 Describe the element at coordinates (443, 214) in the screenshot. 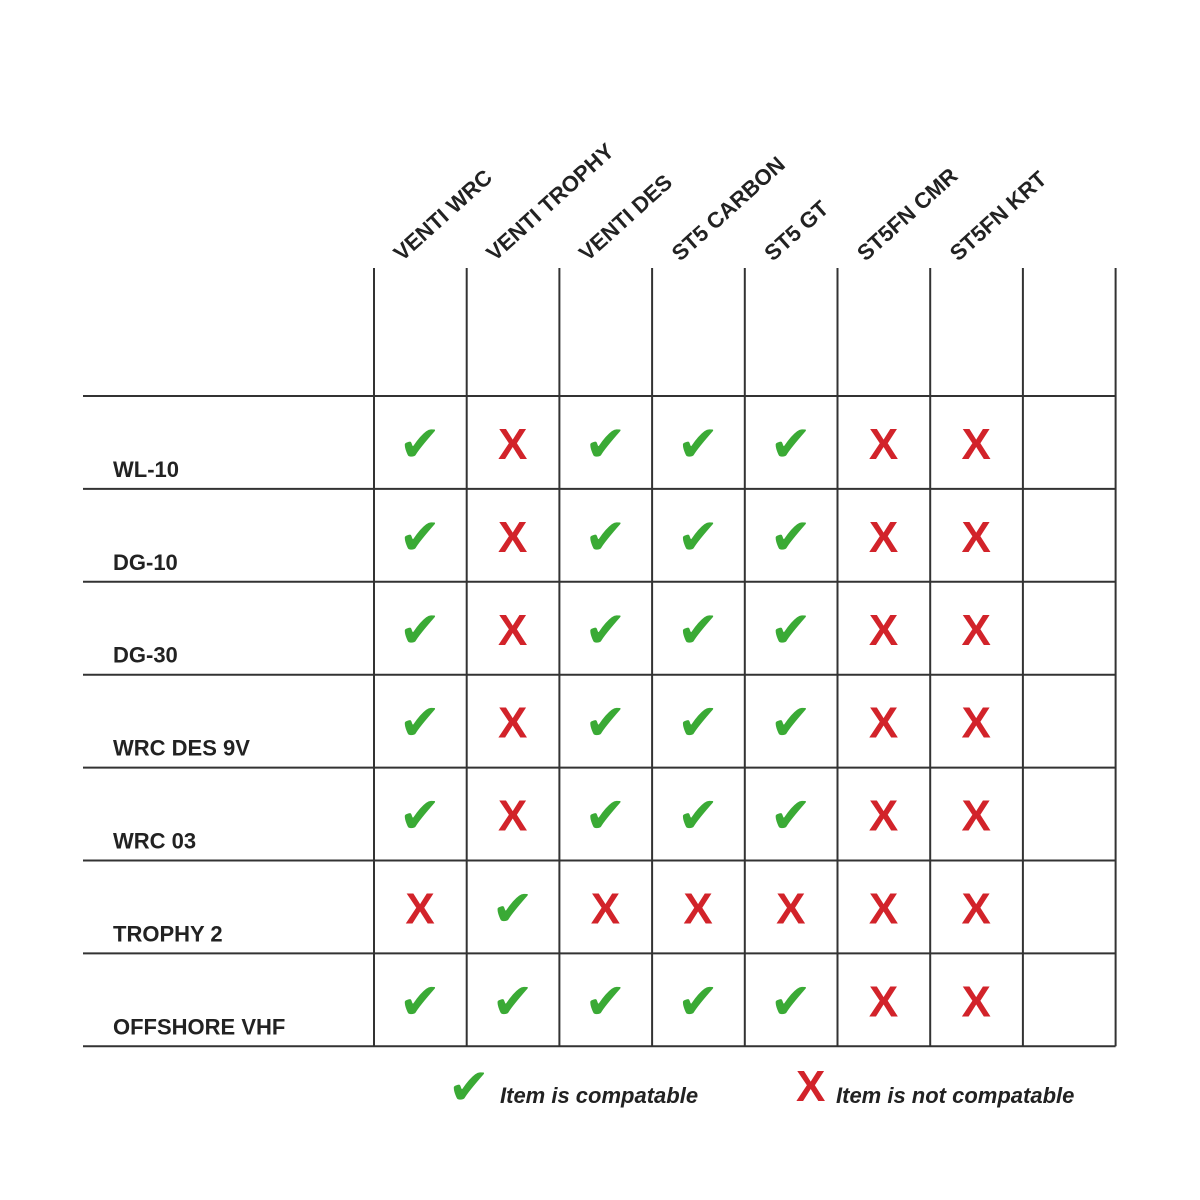

I see `column-header: VENTI WRC` at that location.